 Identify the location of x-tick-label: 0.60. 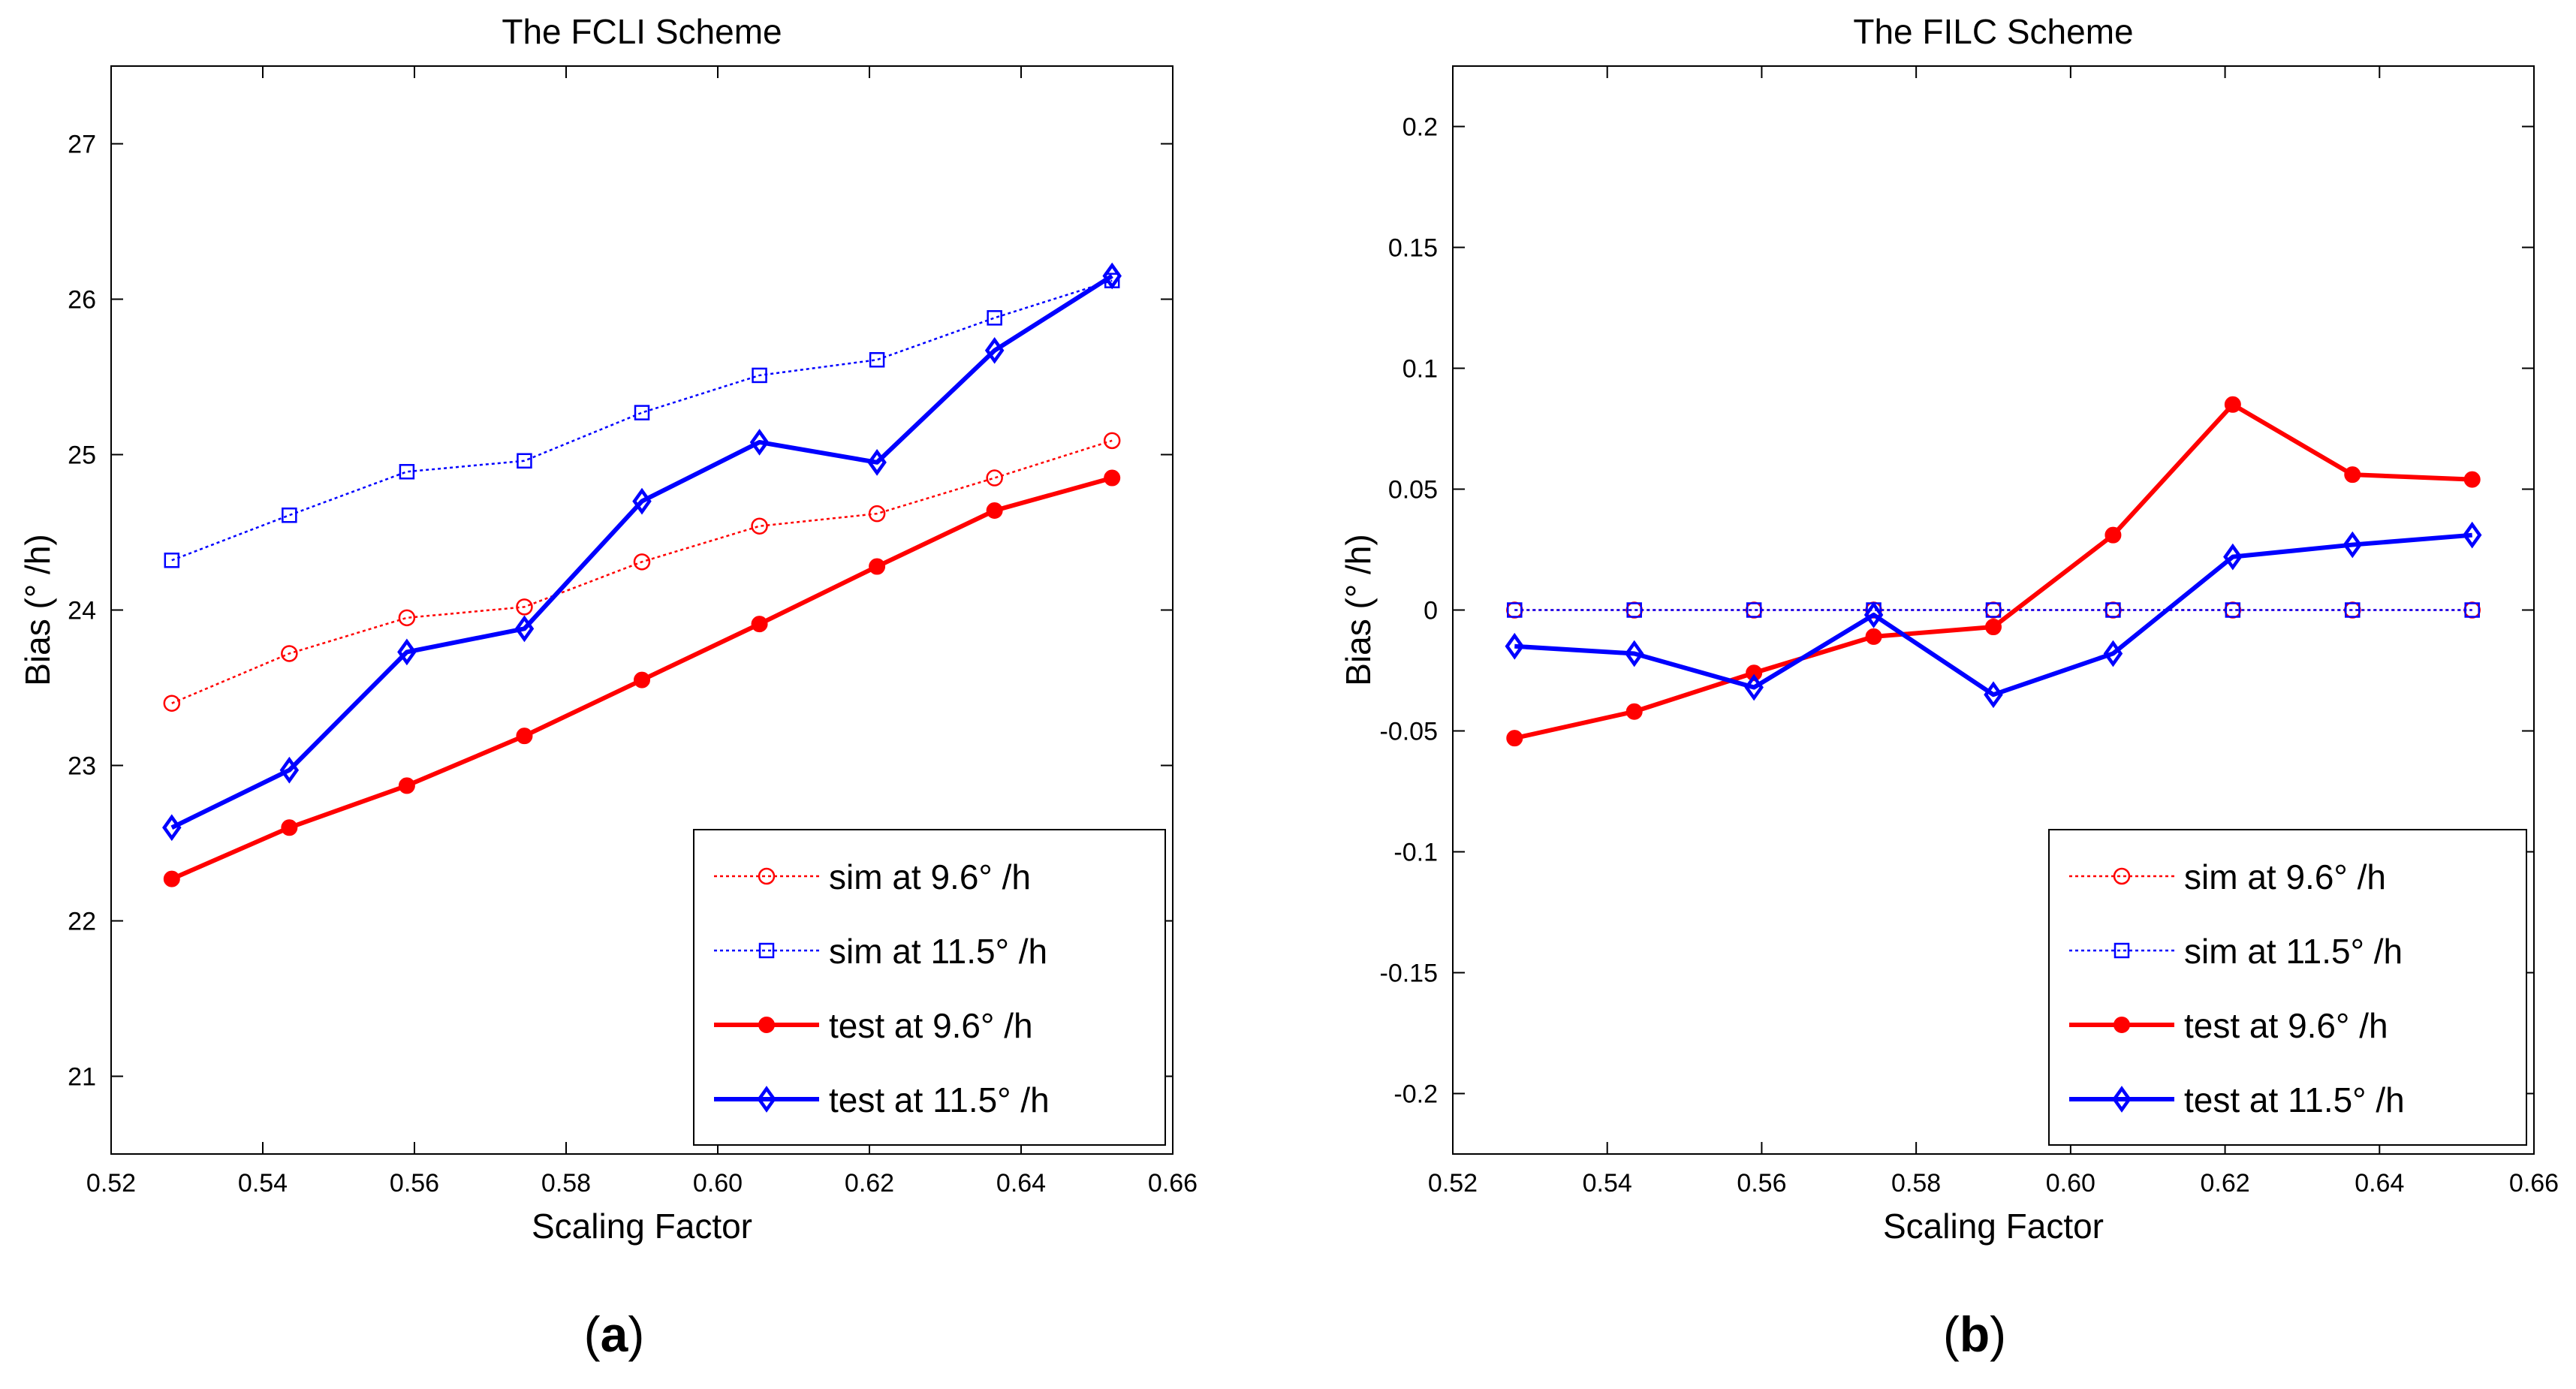
(718, 1183).